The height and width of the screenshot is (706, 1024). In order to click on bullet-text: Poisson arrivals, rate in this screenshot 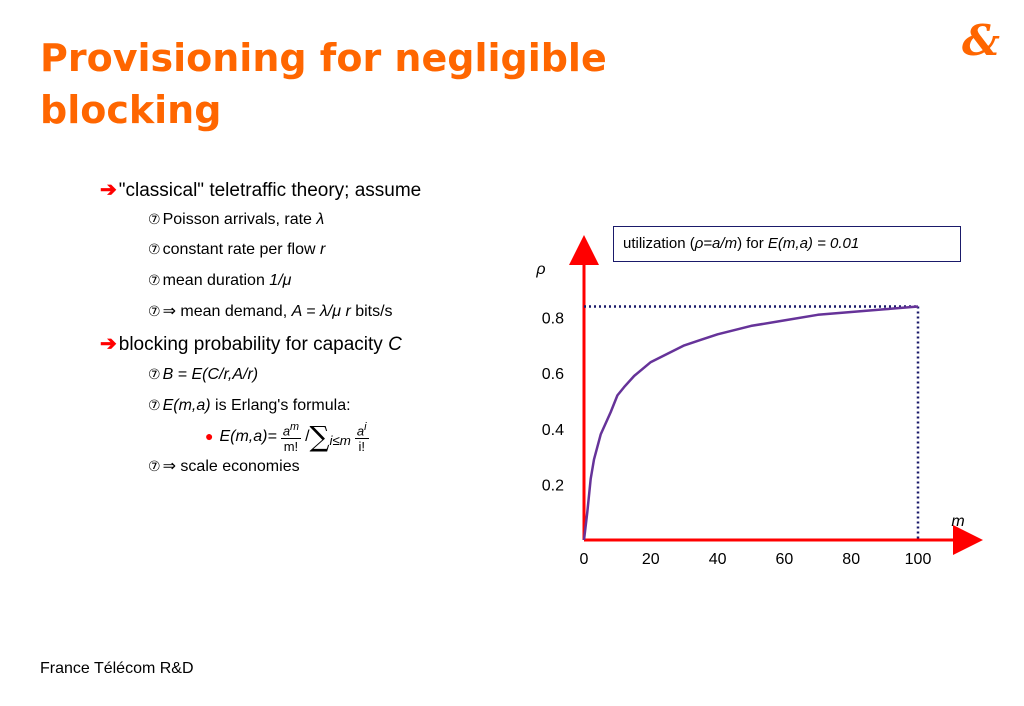, I will do `click(239, 219)`.